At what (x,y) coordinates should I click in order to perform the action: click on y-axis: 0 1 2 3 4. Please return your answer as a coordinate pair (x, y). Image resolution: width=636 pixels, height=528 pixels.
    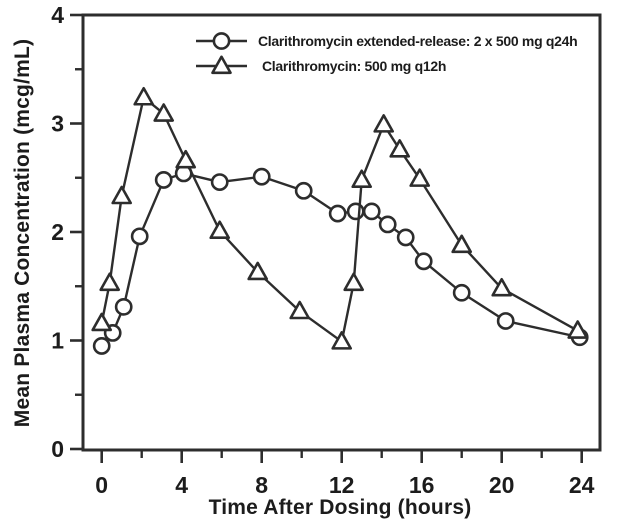
    Looking at the image, I should click on (67, 232).